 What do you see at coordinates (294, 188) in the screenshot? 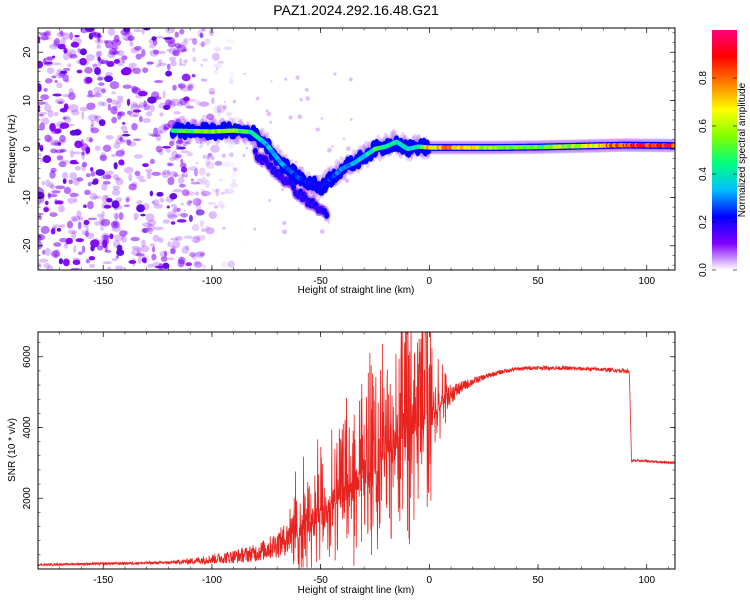
I see `branch-core` at bounding box center [294, 188].